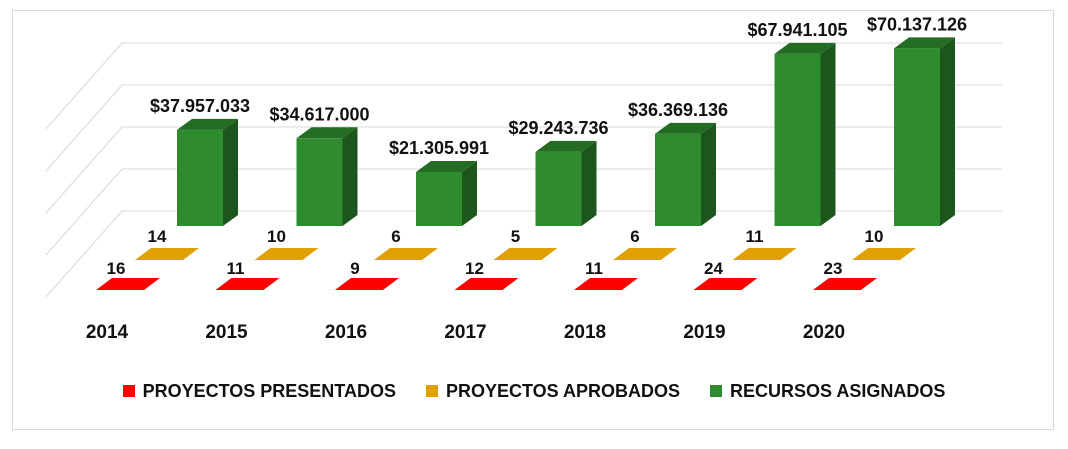 The width and height of the screenshot is (1068, 449). I want to click on x-tick-label: 2017, so click(465, 332).